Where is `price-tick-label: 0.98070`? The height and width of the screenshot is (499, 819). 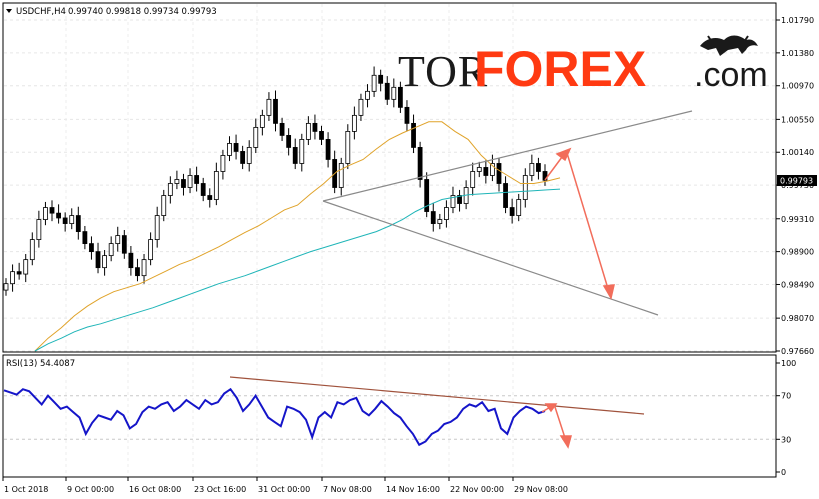 price-tick-label: 0.98070 is located at coordinates (797, 318).